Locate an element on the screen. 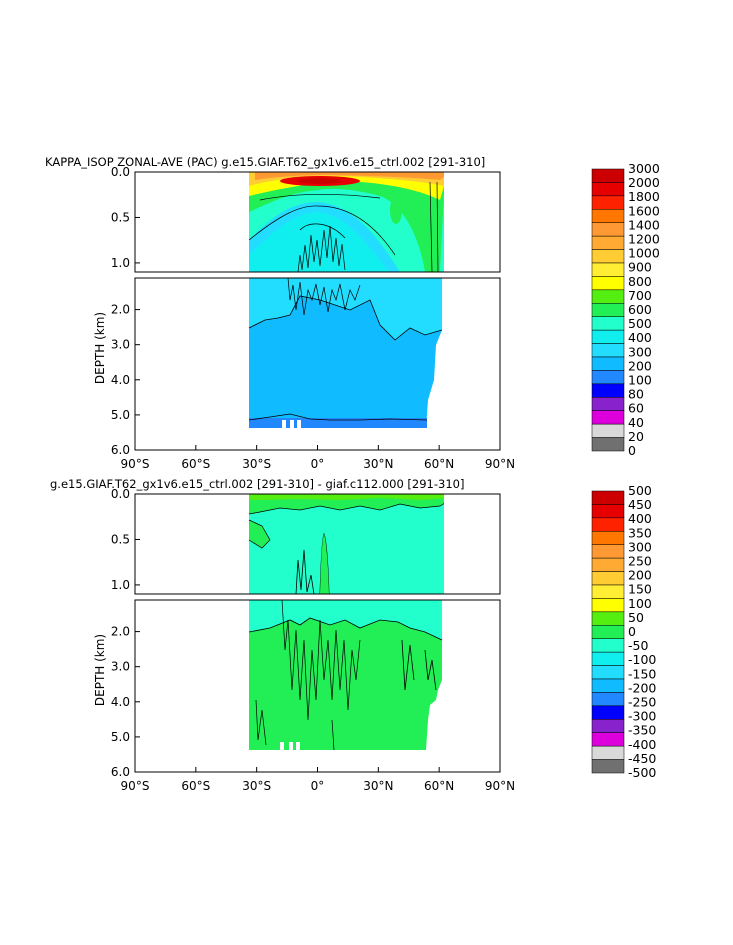 The image size is (733, 945). colorbar-label: -350 is located at coordinates (642, 730).